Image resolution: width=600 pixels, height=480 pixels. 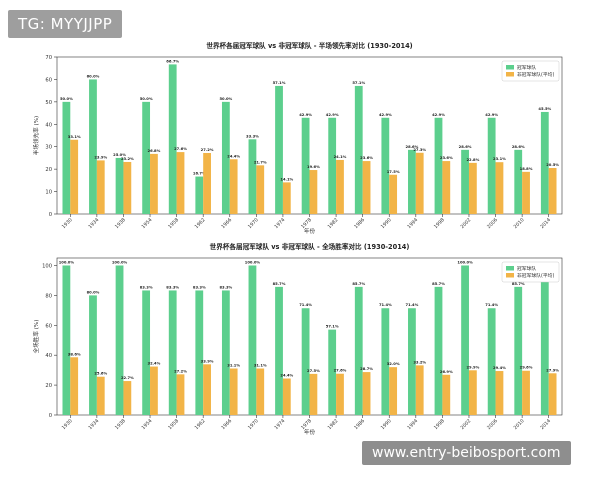 What do you see at coordinates (233, 365) in the screenshot?
I see `data-label: 31.1%` at bounding box center [233, 365].